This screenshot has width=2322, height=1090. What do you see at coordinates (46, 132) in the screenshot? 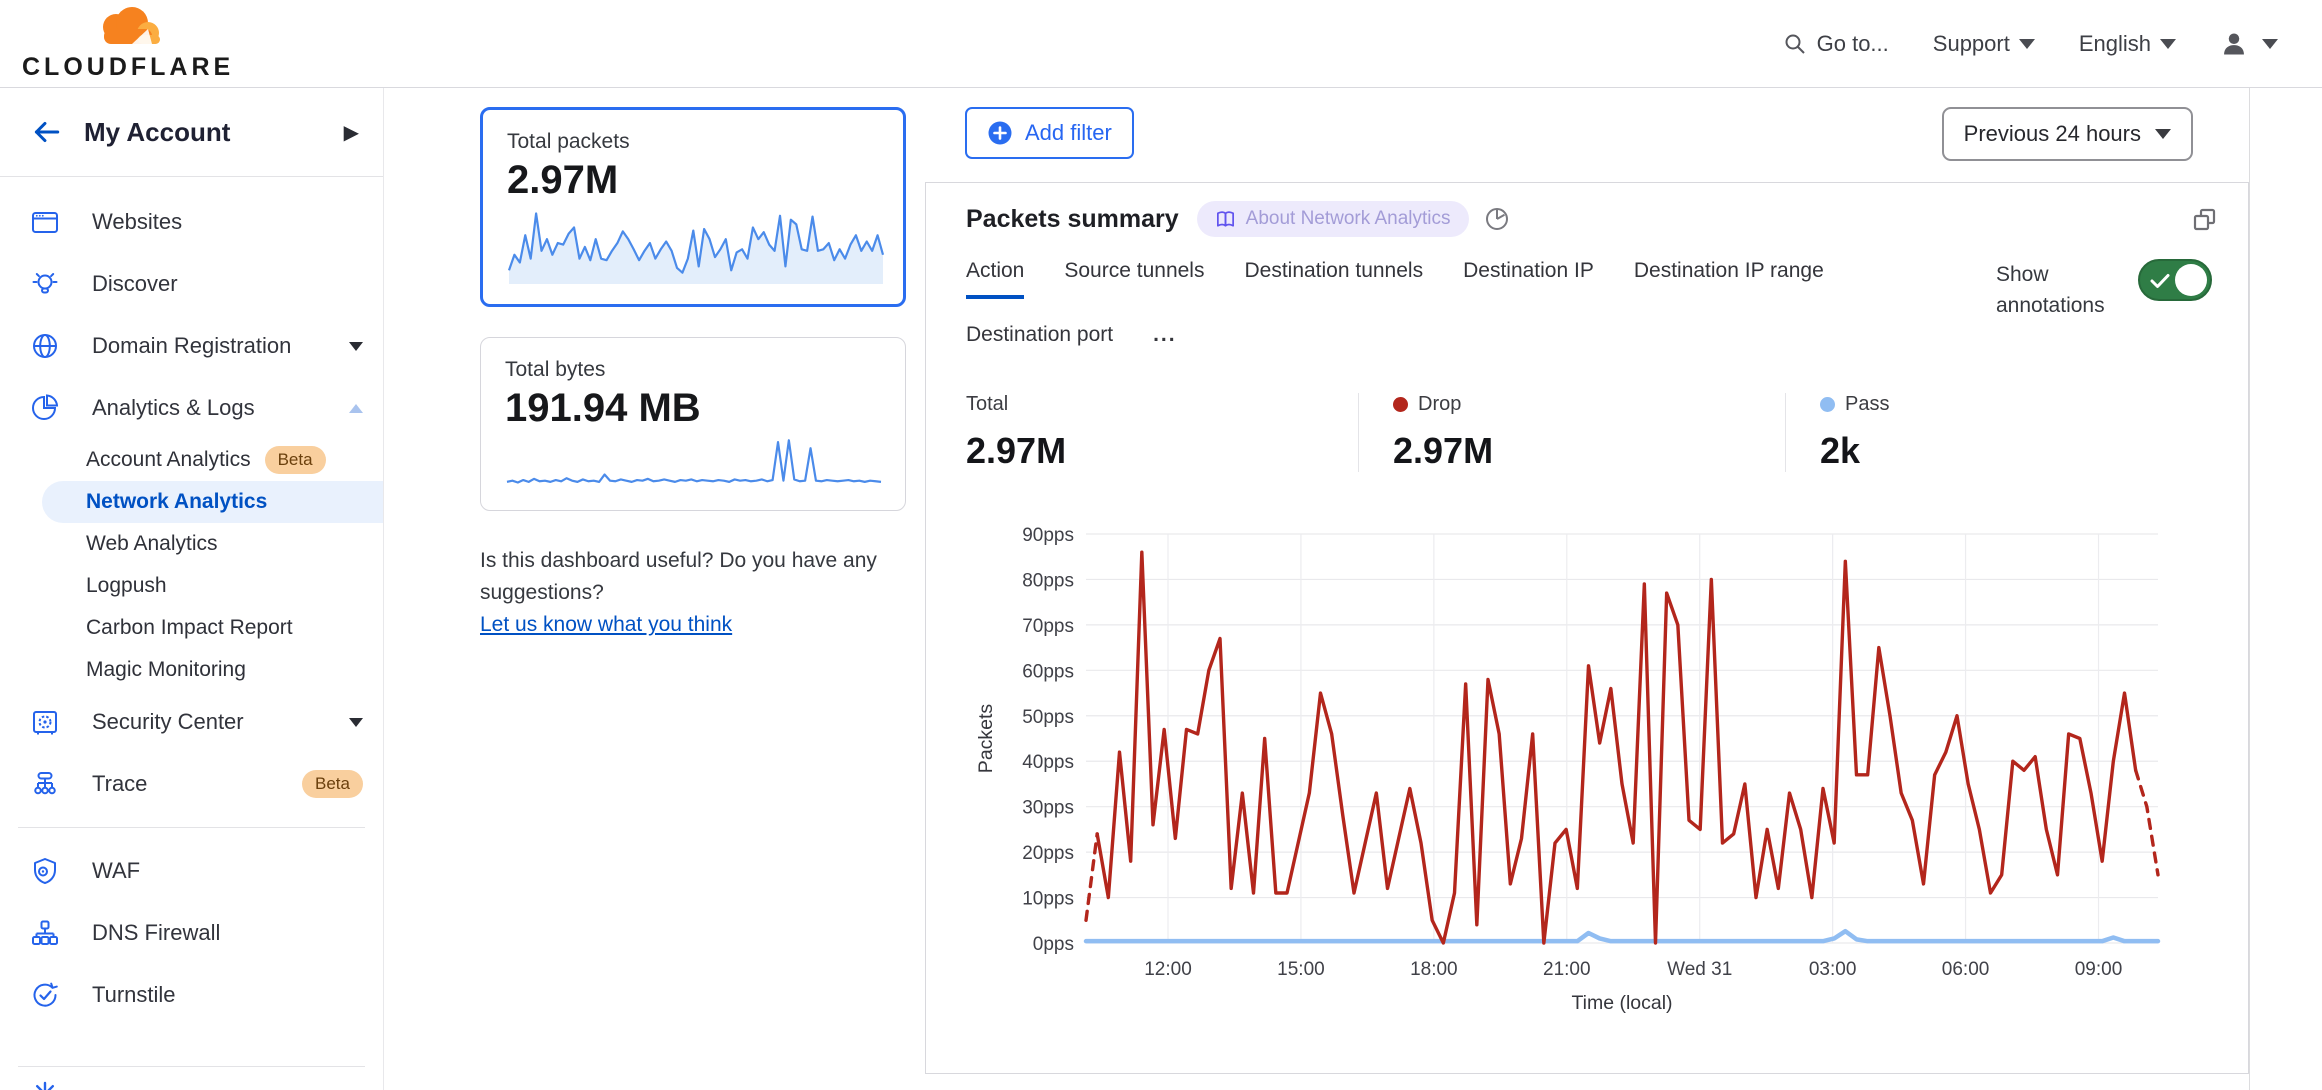
I see `back-arrow-icon` at bounding box center [46, 132].